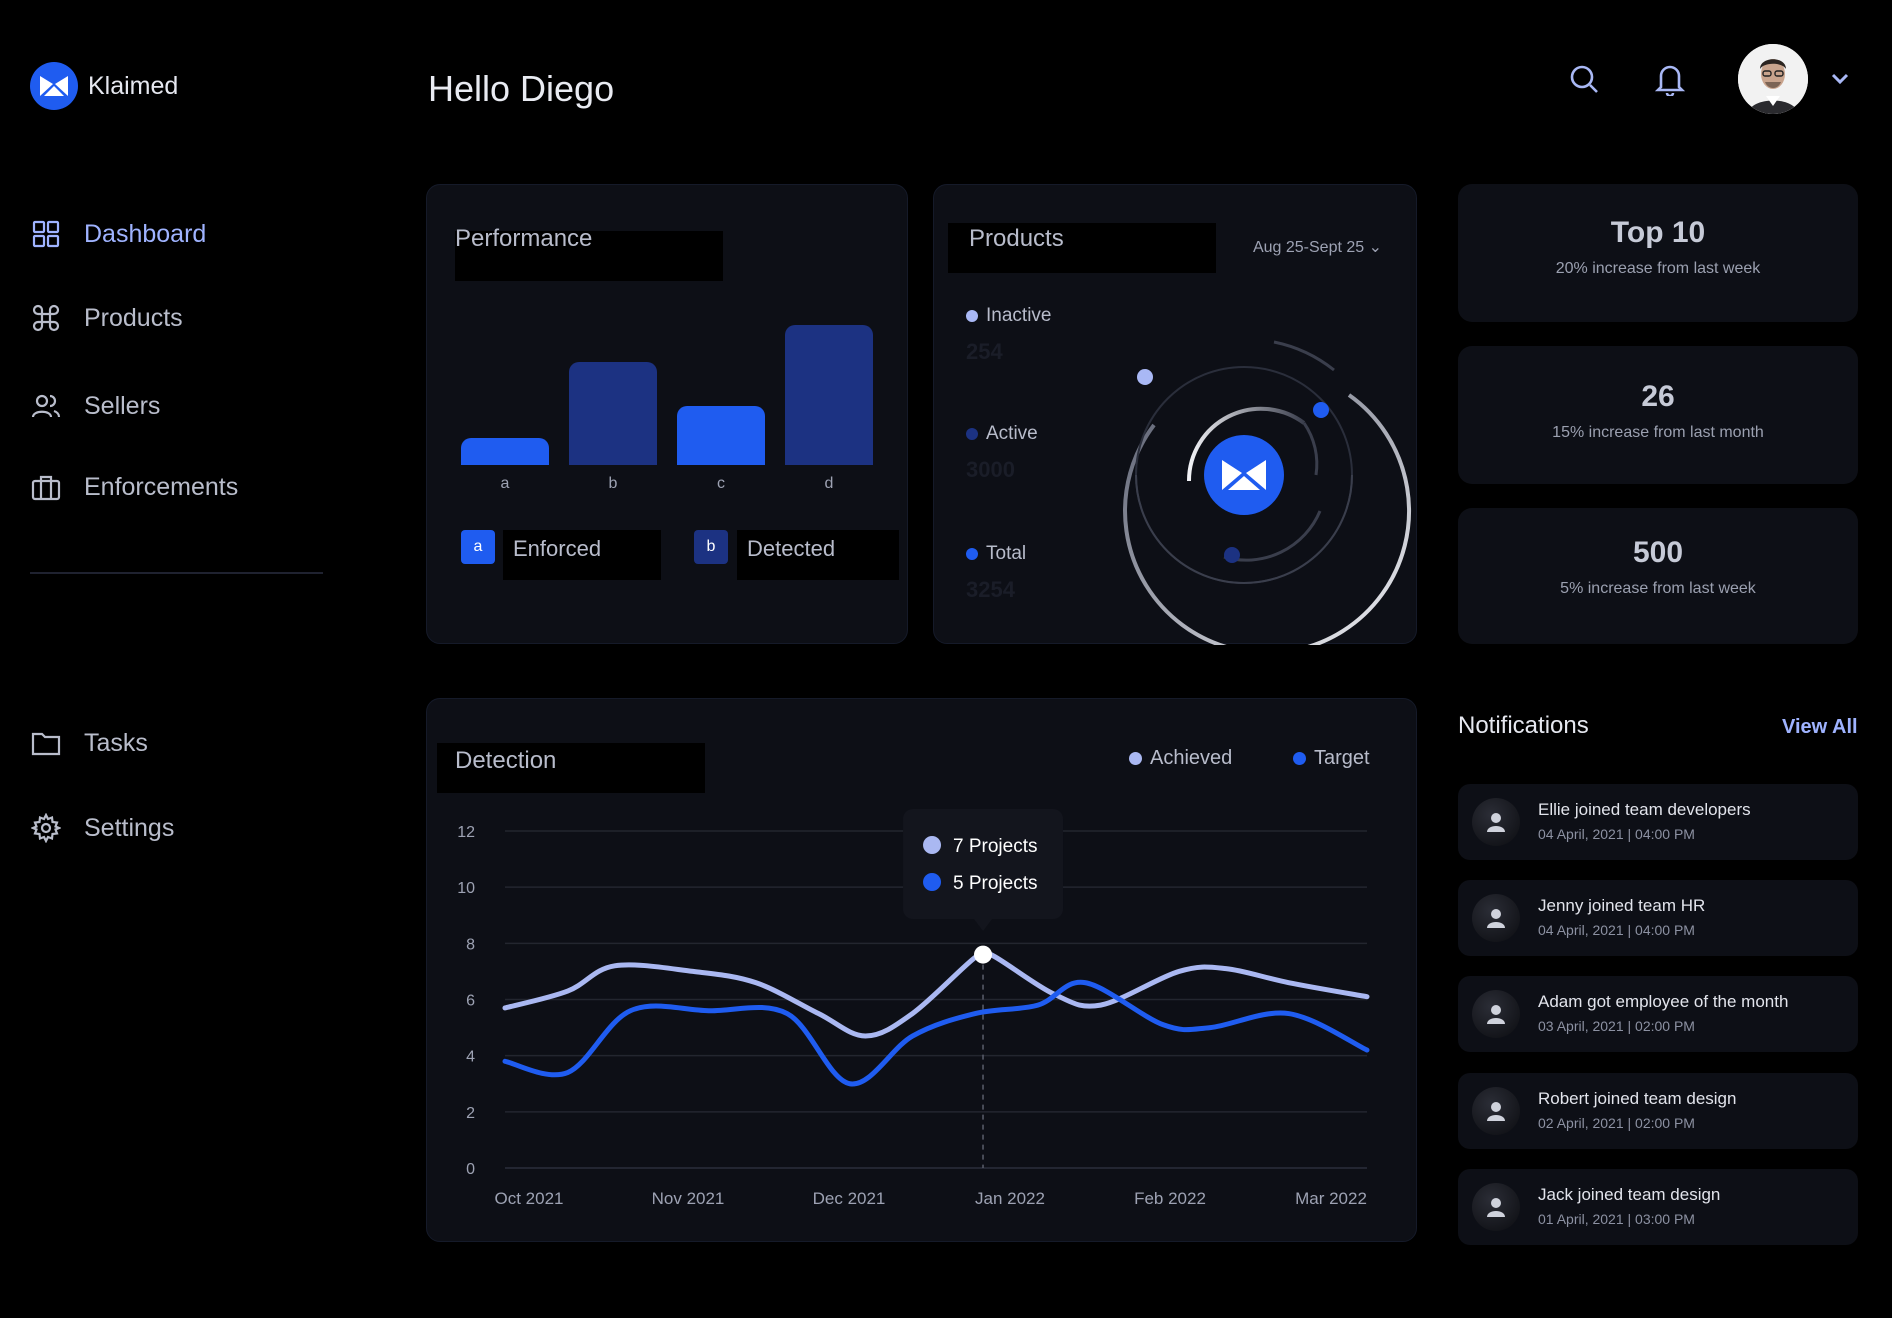 This screenshot has width=1892, height=1318. Describe the element at coordinates (1244, 475) in the screenshot. I see `klaimed-logo-icon` at that location.